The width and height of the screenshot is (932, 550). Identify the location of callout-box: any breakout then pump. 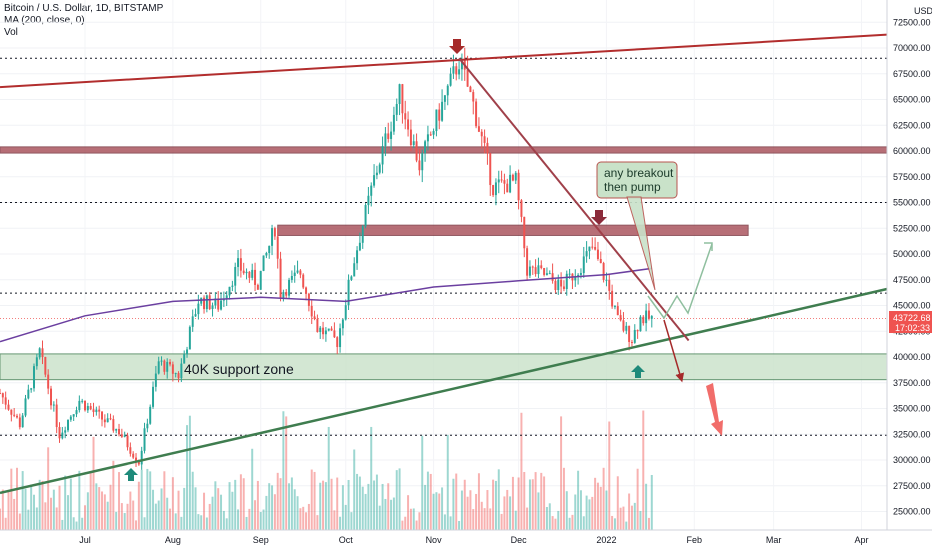
(637, 226).